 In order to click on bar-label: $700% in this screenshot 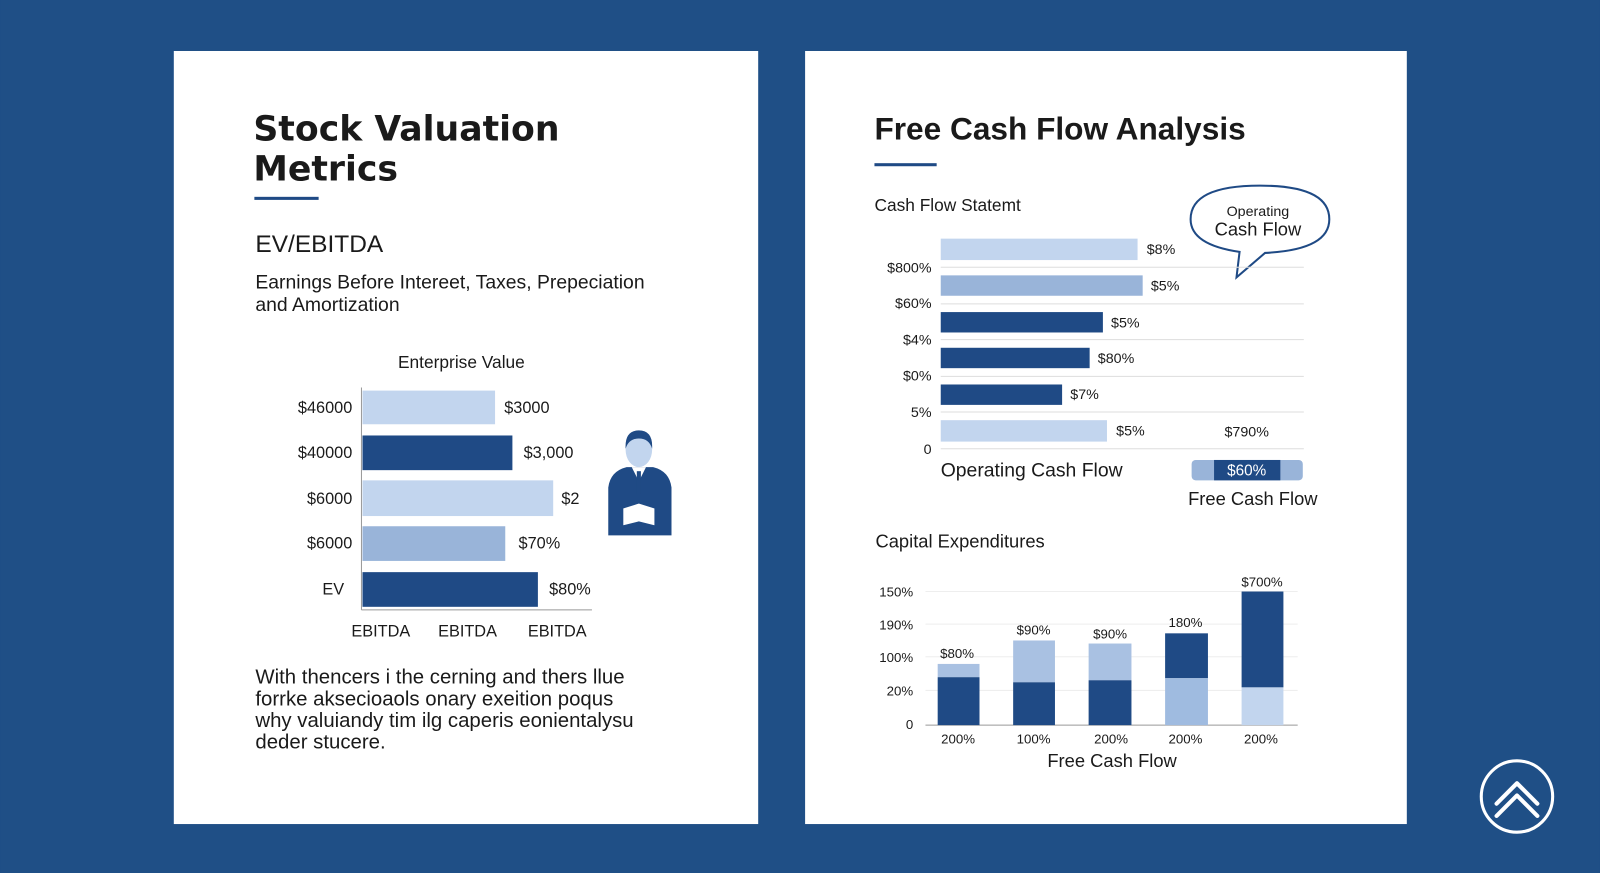, I will do `click(1261, 581)`.